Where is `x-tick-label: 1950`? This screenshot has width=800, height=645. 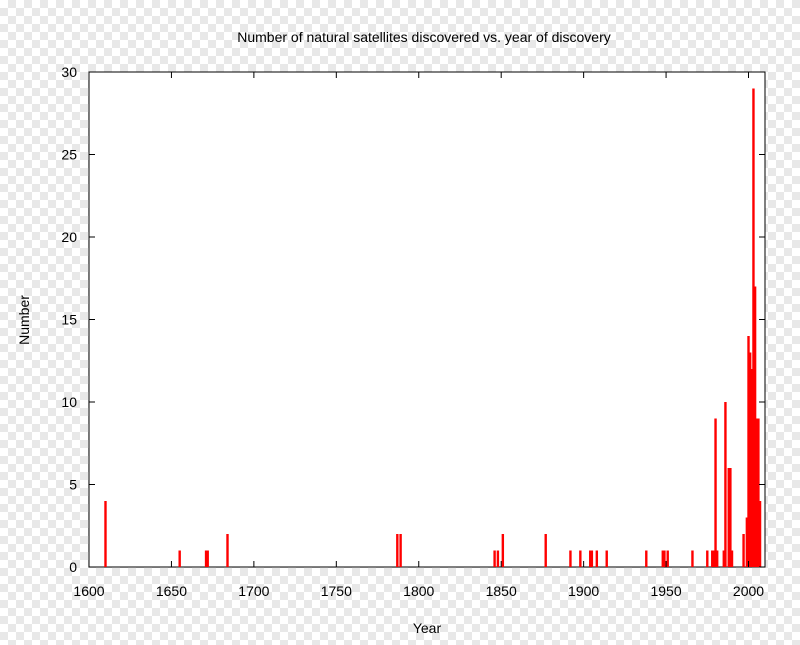 x-tick-label: 1950 is located at coordinates (665, 591).